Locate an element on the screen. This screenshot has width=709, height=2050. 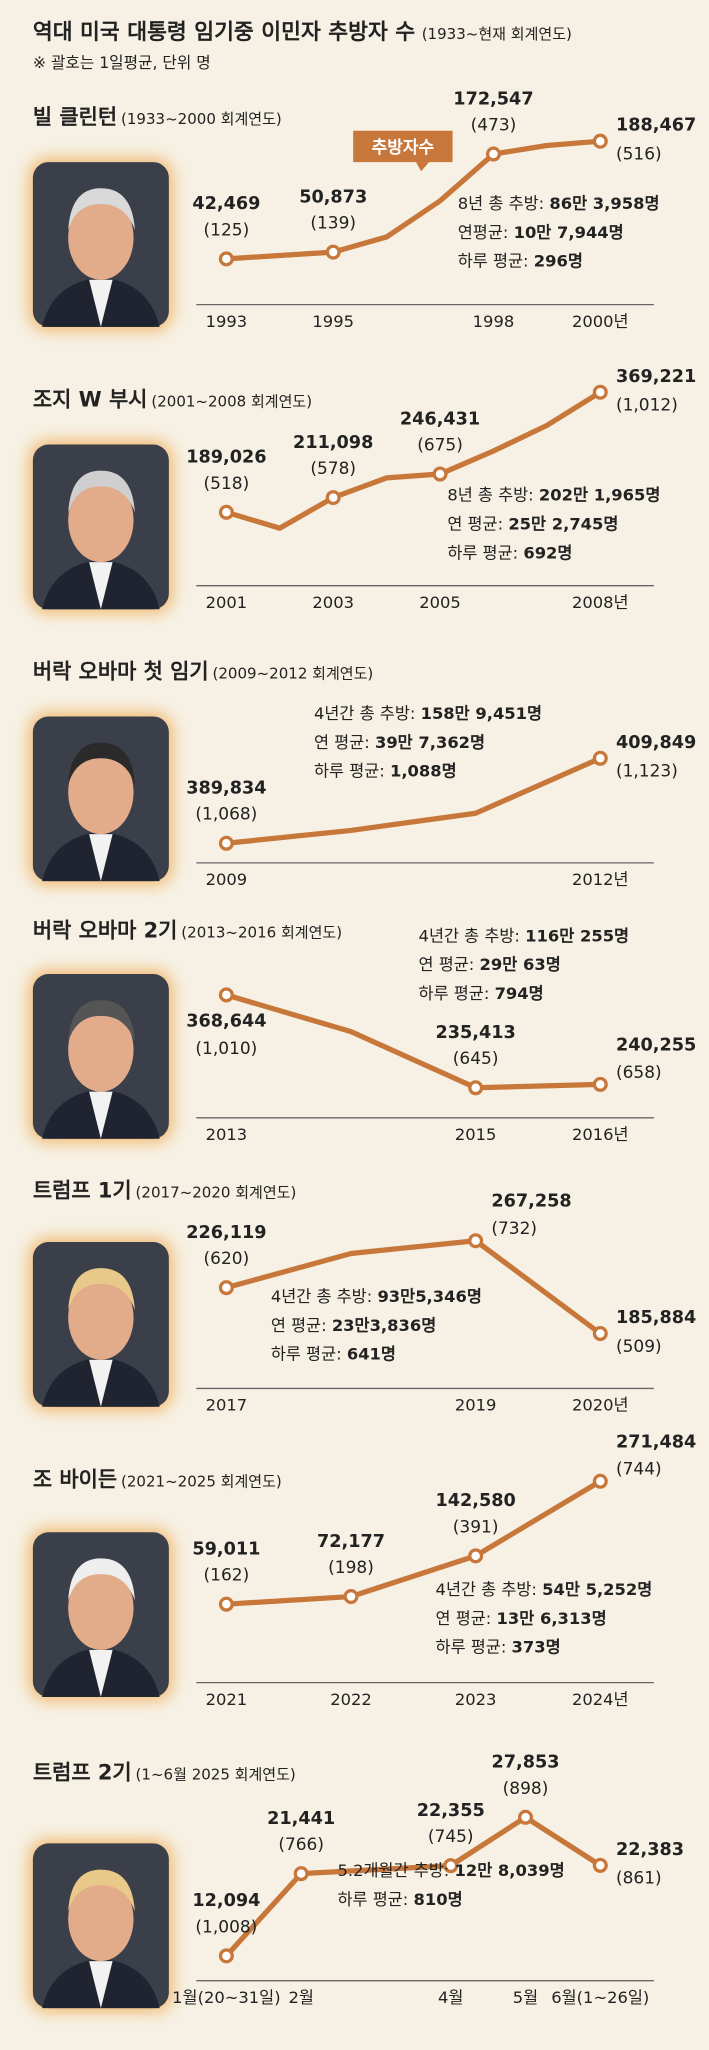
value-label: 211,098 is located at coordinates (333, 443).